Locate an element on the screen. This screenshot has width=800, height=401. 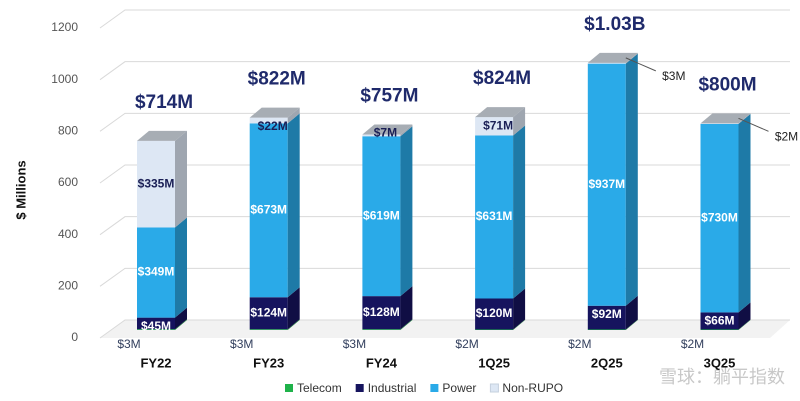
value-label: $120M is located at coordinates (494, 313).